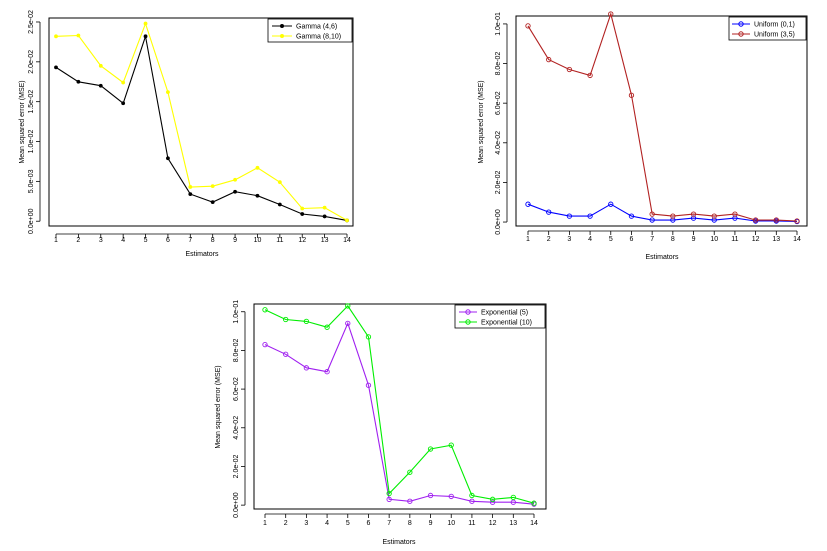  I want to click on x-tick-label: 9, so click(235, 240).